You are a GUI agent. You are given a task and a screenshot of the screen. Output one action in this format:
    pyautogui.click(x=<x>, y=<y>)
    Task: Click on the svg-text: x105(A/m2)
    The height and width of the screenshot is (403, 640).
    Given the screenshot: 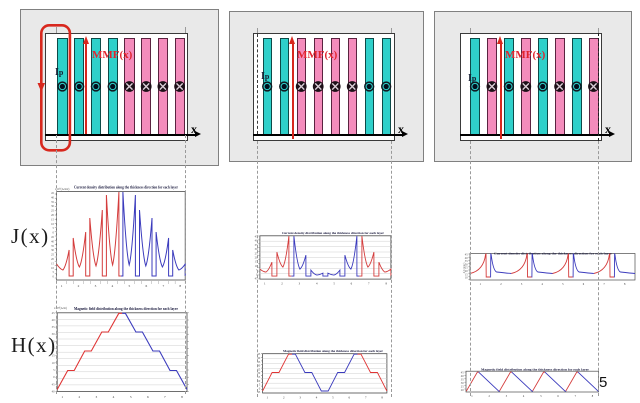 What is the action you would take?
    pyautogui.click(x=62, y=189)
    